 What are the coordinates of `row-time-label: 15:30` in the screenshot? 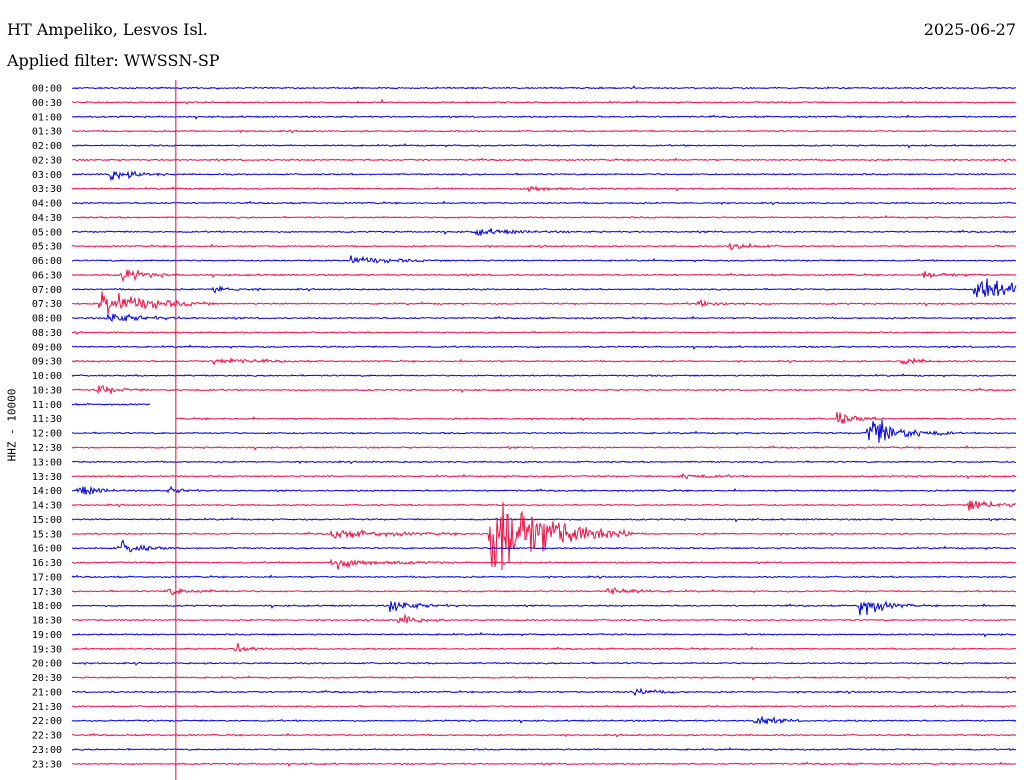 It's located at (47, 534).